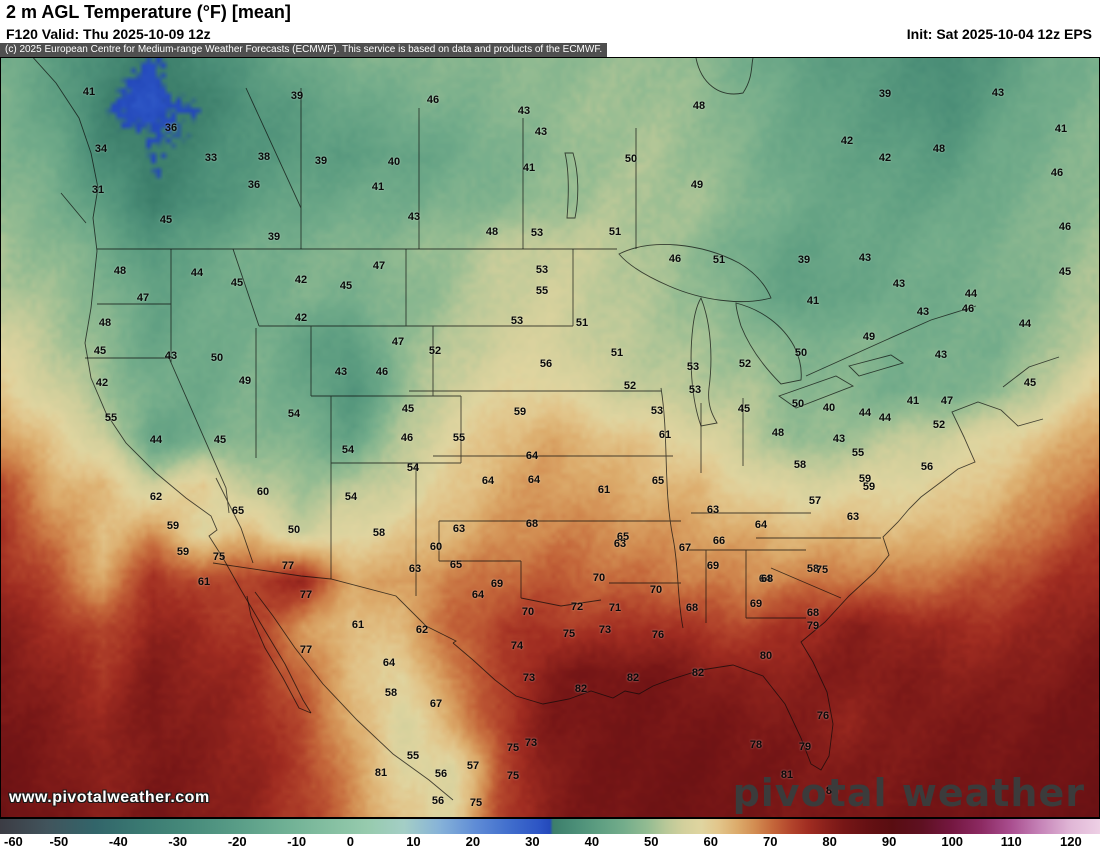  Describe the element at coordinates (148, 12) in the screenshot. I see `map-title: 2 m AGL Temperature (°F) [mean]` at that location.